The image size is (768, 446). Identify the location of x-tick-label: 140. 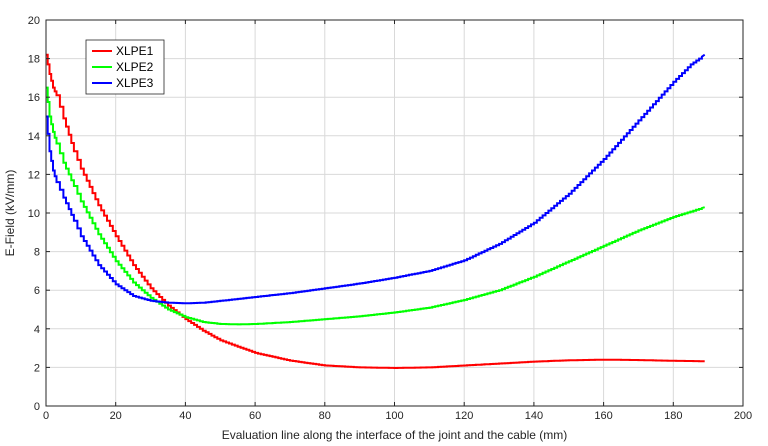
(534, 416).